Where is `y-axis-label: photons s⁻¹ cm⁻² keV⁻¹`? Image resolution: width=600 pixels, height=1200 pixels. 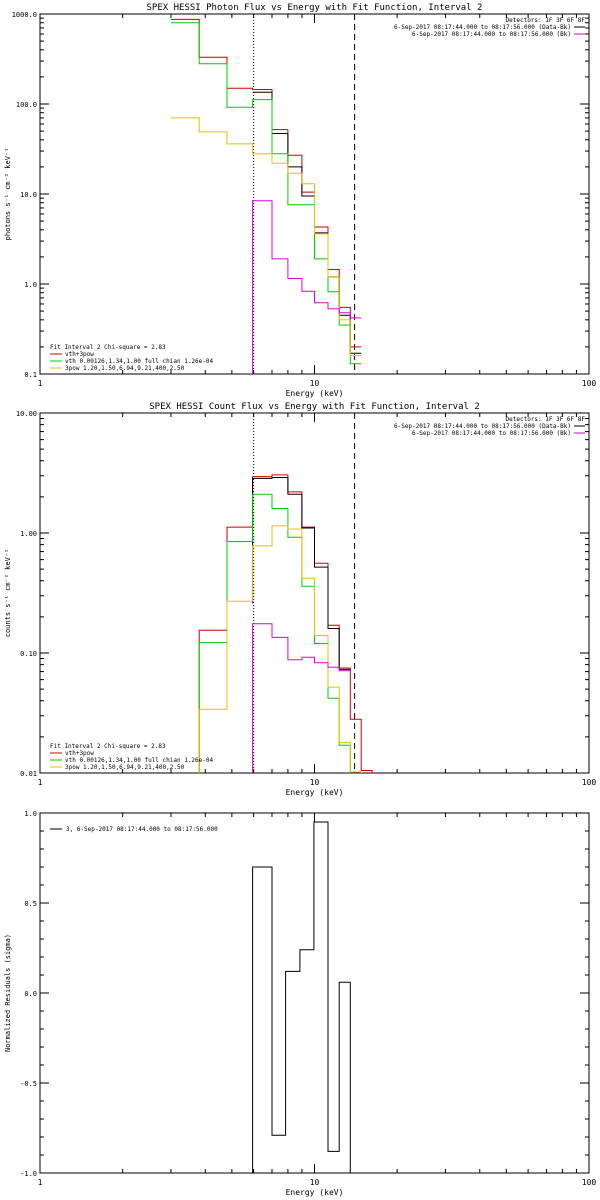 y-axis-label: photons s⁻¹ cm⁻² keV⁻¹ is located at coordinates (8, 194).